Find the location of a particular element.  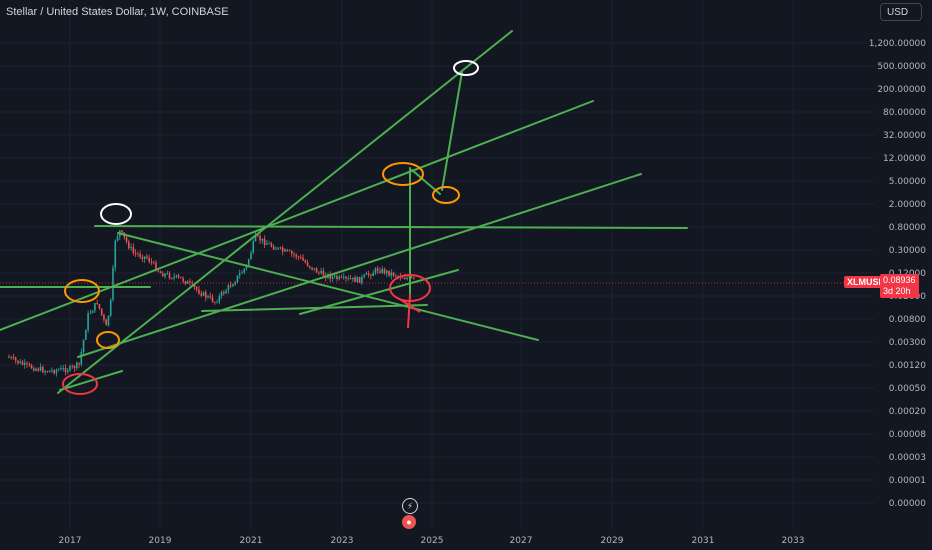

y-tick-label: 0.00050 is located at coordinates (907, 389).